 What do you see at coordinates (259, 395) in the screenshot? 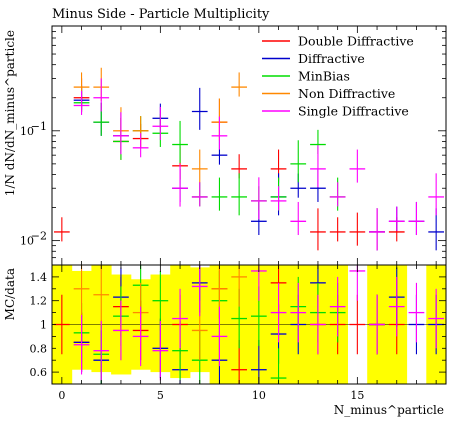
I see `x-tick-label: 10` at bounding box center [259, 395].